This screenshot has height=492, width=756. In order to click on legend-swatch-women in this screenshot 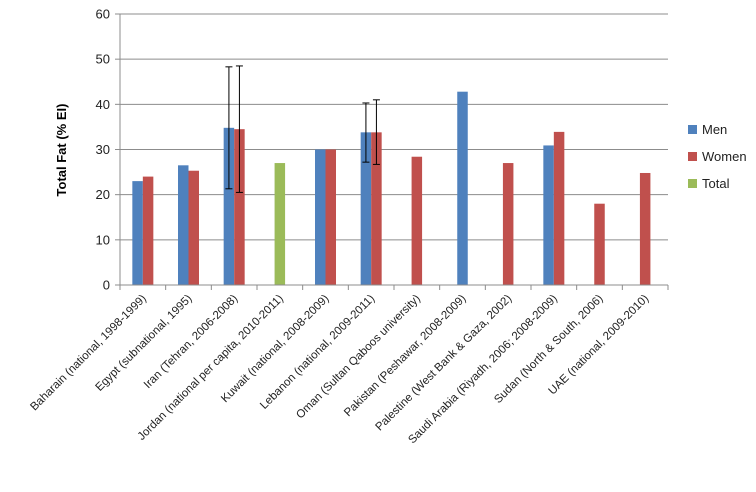, I will do `click(692, 156)`.